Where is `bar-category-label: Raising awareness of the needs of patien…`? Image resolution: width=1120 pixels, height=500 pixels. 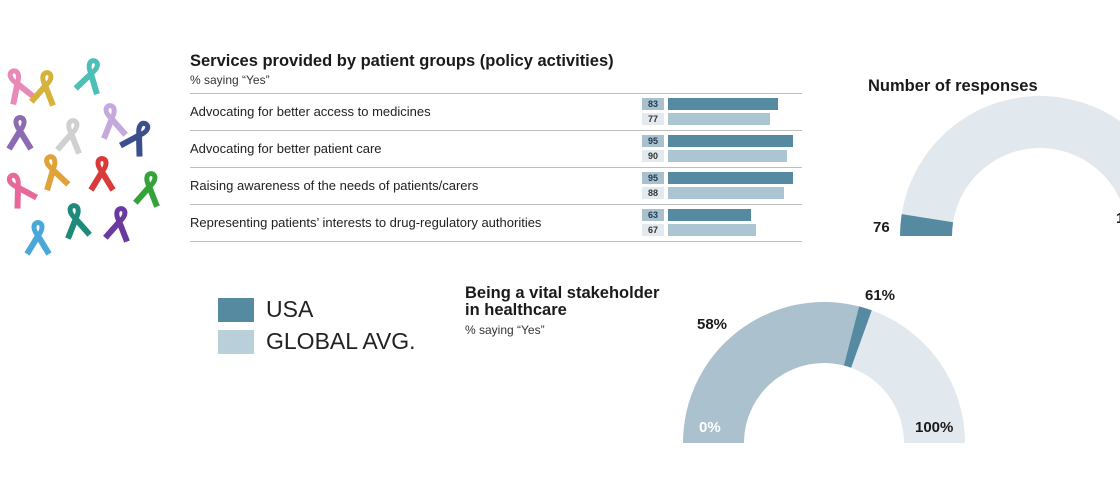 bar-category-label: Raising awareness of the needs of patien… is located at coordinates (334, 185).